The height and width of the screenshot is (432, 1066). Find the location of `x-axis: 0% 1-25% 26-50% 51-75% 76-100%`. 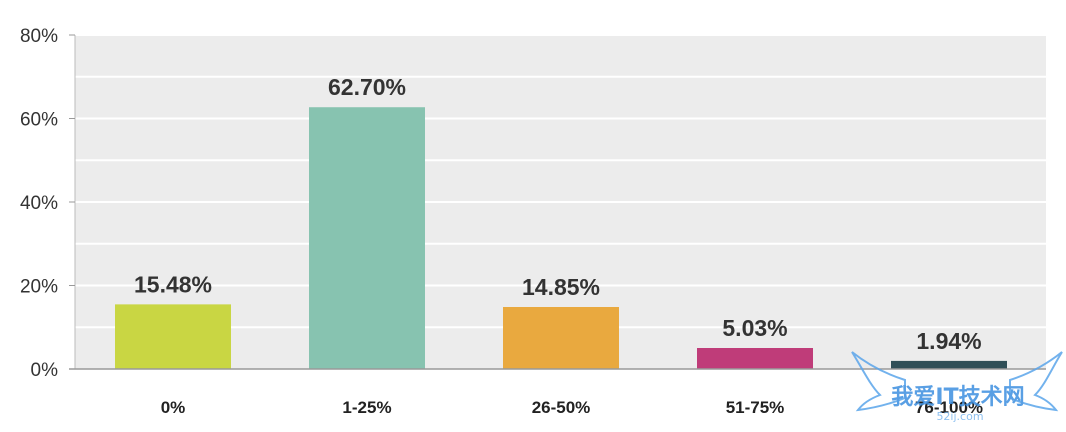

x-axis: 0% 1-25% 26-50% 51-75% 76-100% is located at coordinates (557, 392).